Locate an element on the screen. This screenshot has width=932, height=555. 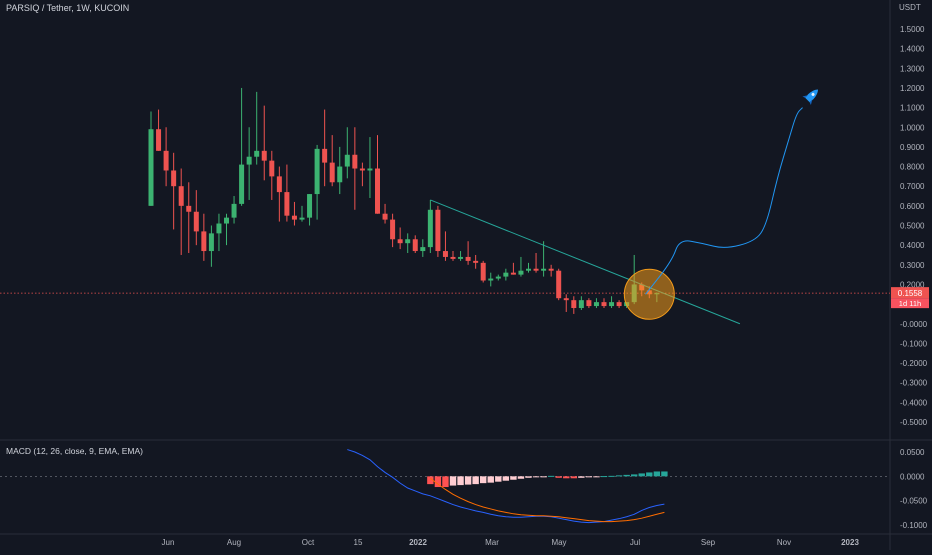
price-unit-label: USDT is located at coordinates (910, 7).